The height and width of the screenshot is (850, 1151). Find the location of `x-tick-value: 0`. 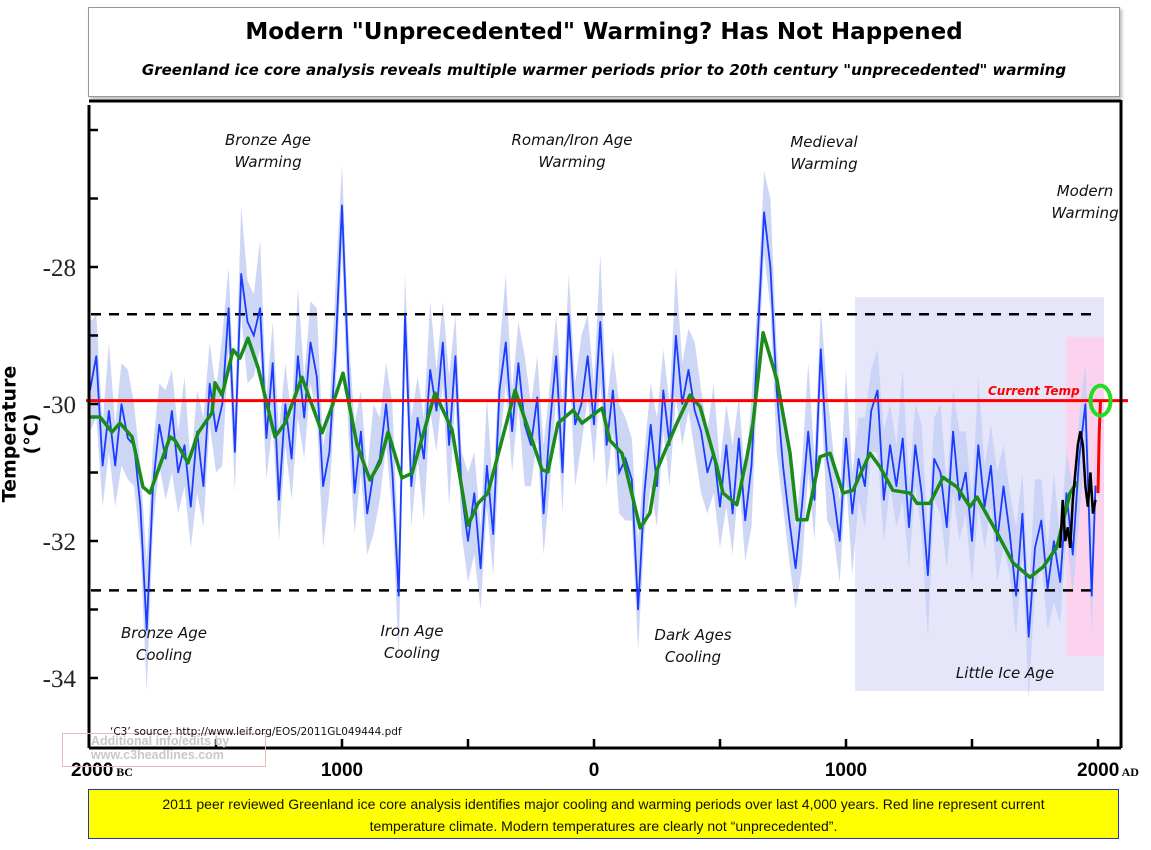

x-tick-value: 0 is located at coordinates (594, 770).